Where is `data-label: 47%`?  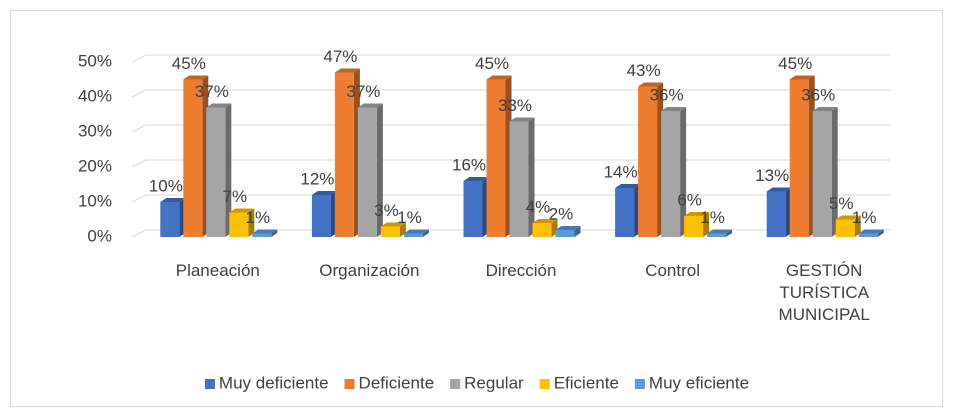
data-label: 47% is located at coordinates (340, 56).